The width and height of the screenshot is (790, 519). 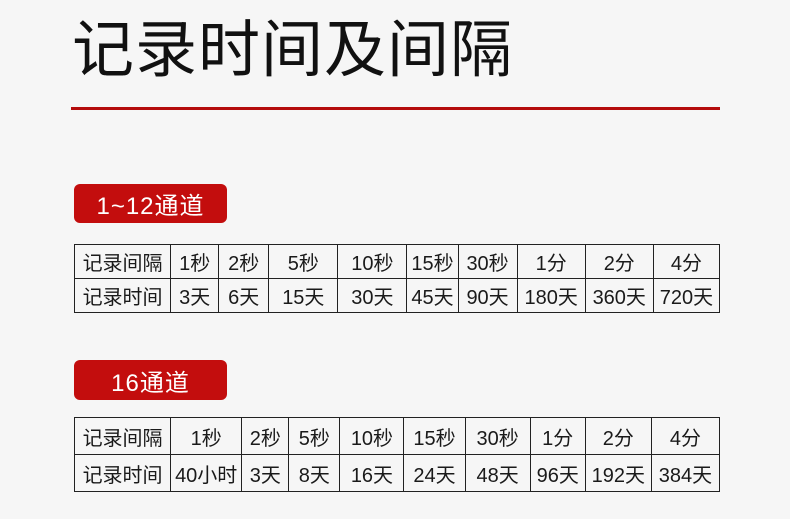 What do you see at coordinates (487, 295) in the screenshot?
I see `cell-duration: 90天` at bounding box center [487, 295].